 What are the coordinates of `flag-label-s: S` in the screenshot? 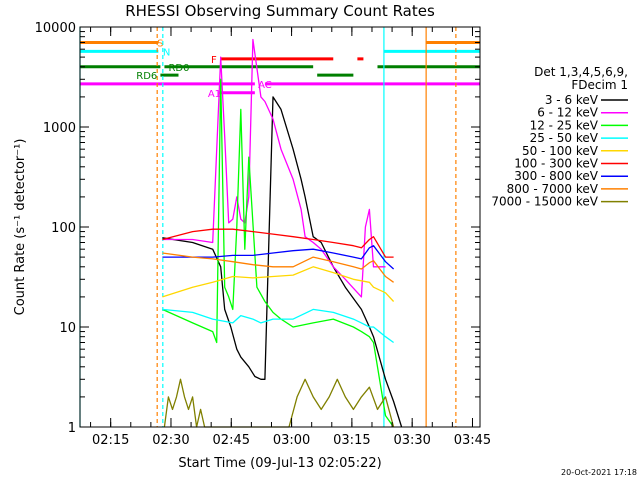 It's located at (160, 43).